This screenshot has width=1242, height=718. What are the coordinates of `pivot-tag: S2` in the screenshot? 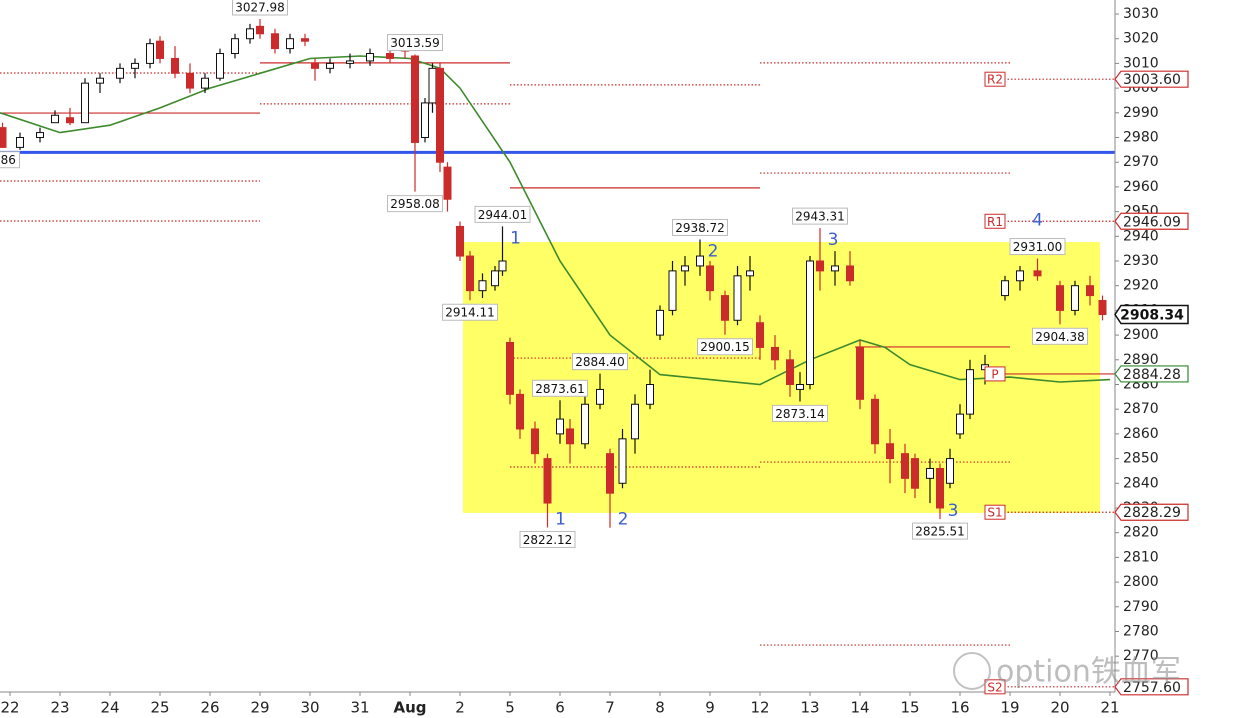 It's located at (994, 687).